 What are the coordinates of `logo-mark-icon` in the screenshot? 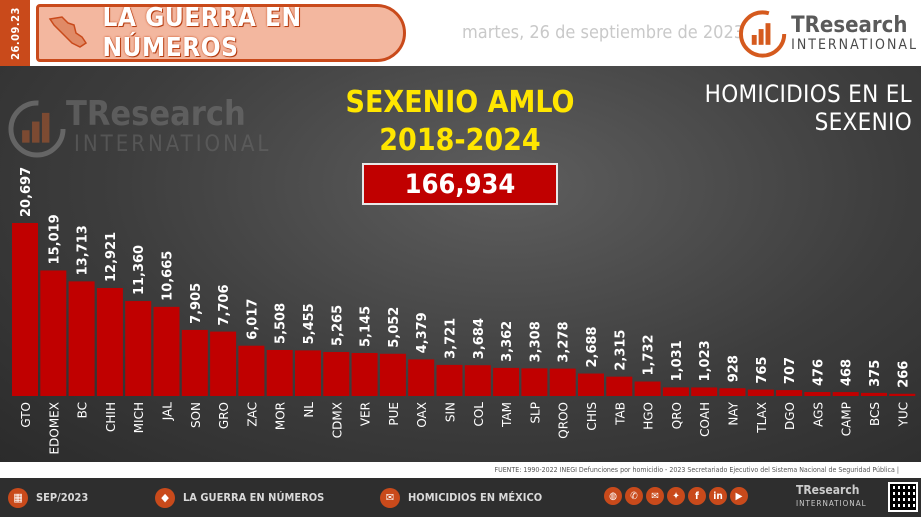 It's located at (762, 34).